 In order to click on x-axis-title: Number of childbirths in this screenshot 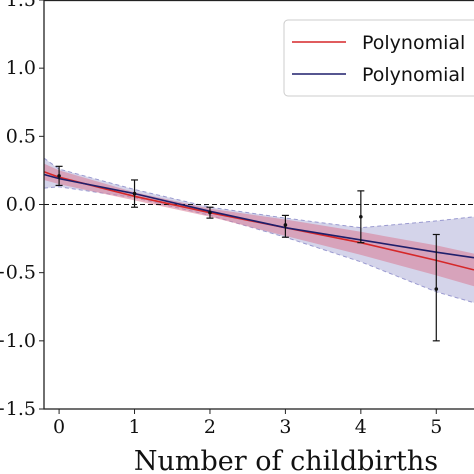, I will do `click(286, 460)`.